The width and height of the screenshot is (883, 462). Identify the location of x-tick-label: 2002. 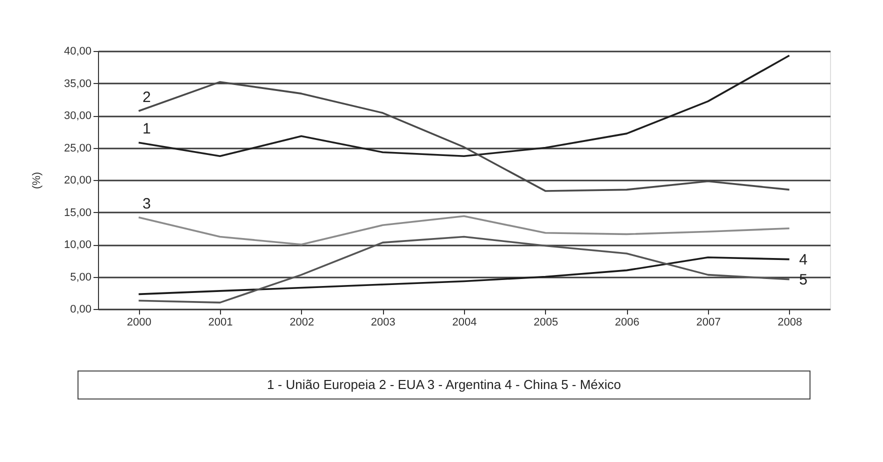
(302, 322).